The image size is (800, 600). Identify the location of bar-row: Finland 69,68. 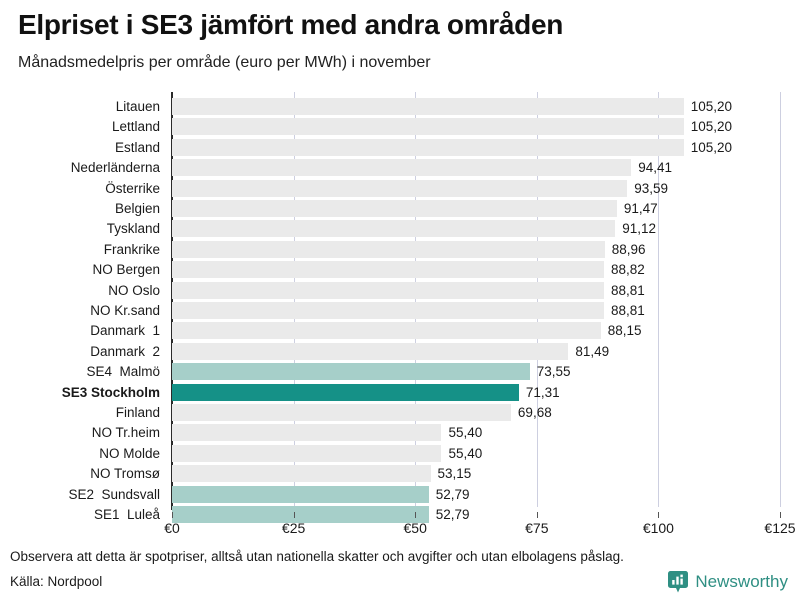
(400, 414).